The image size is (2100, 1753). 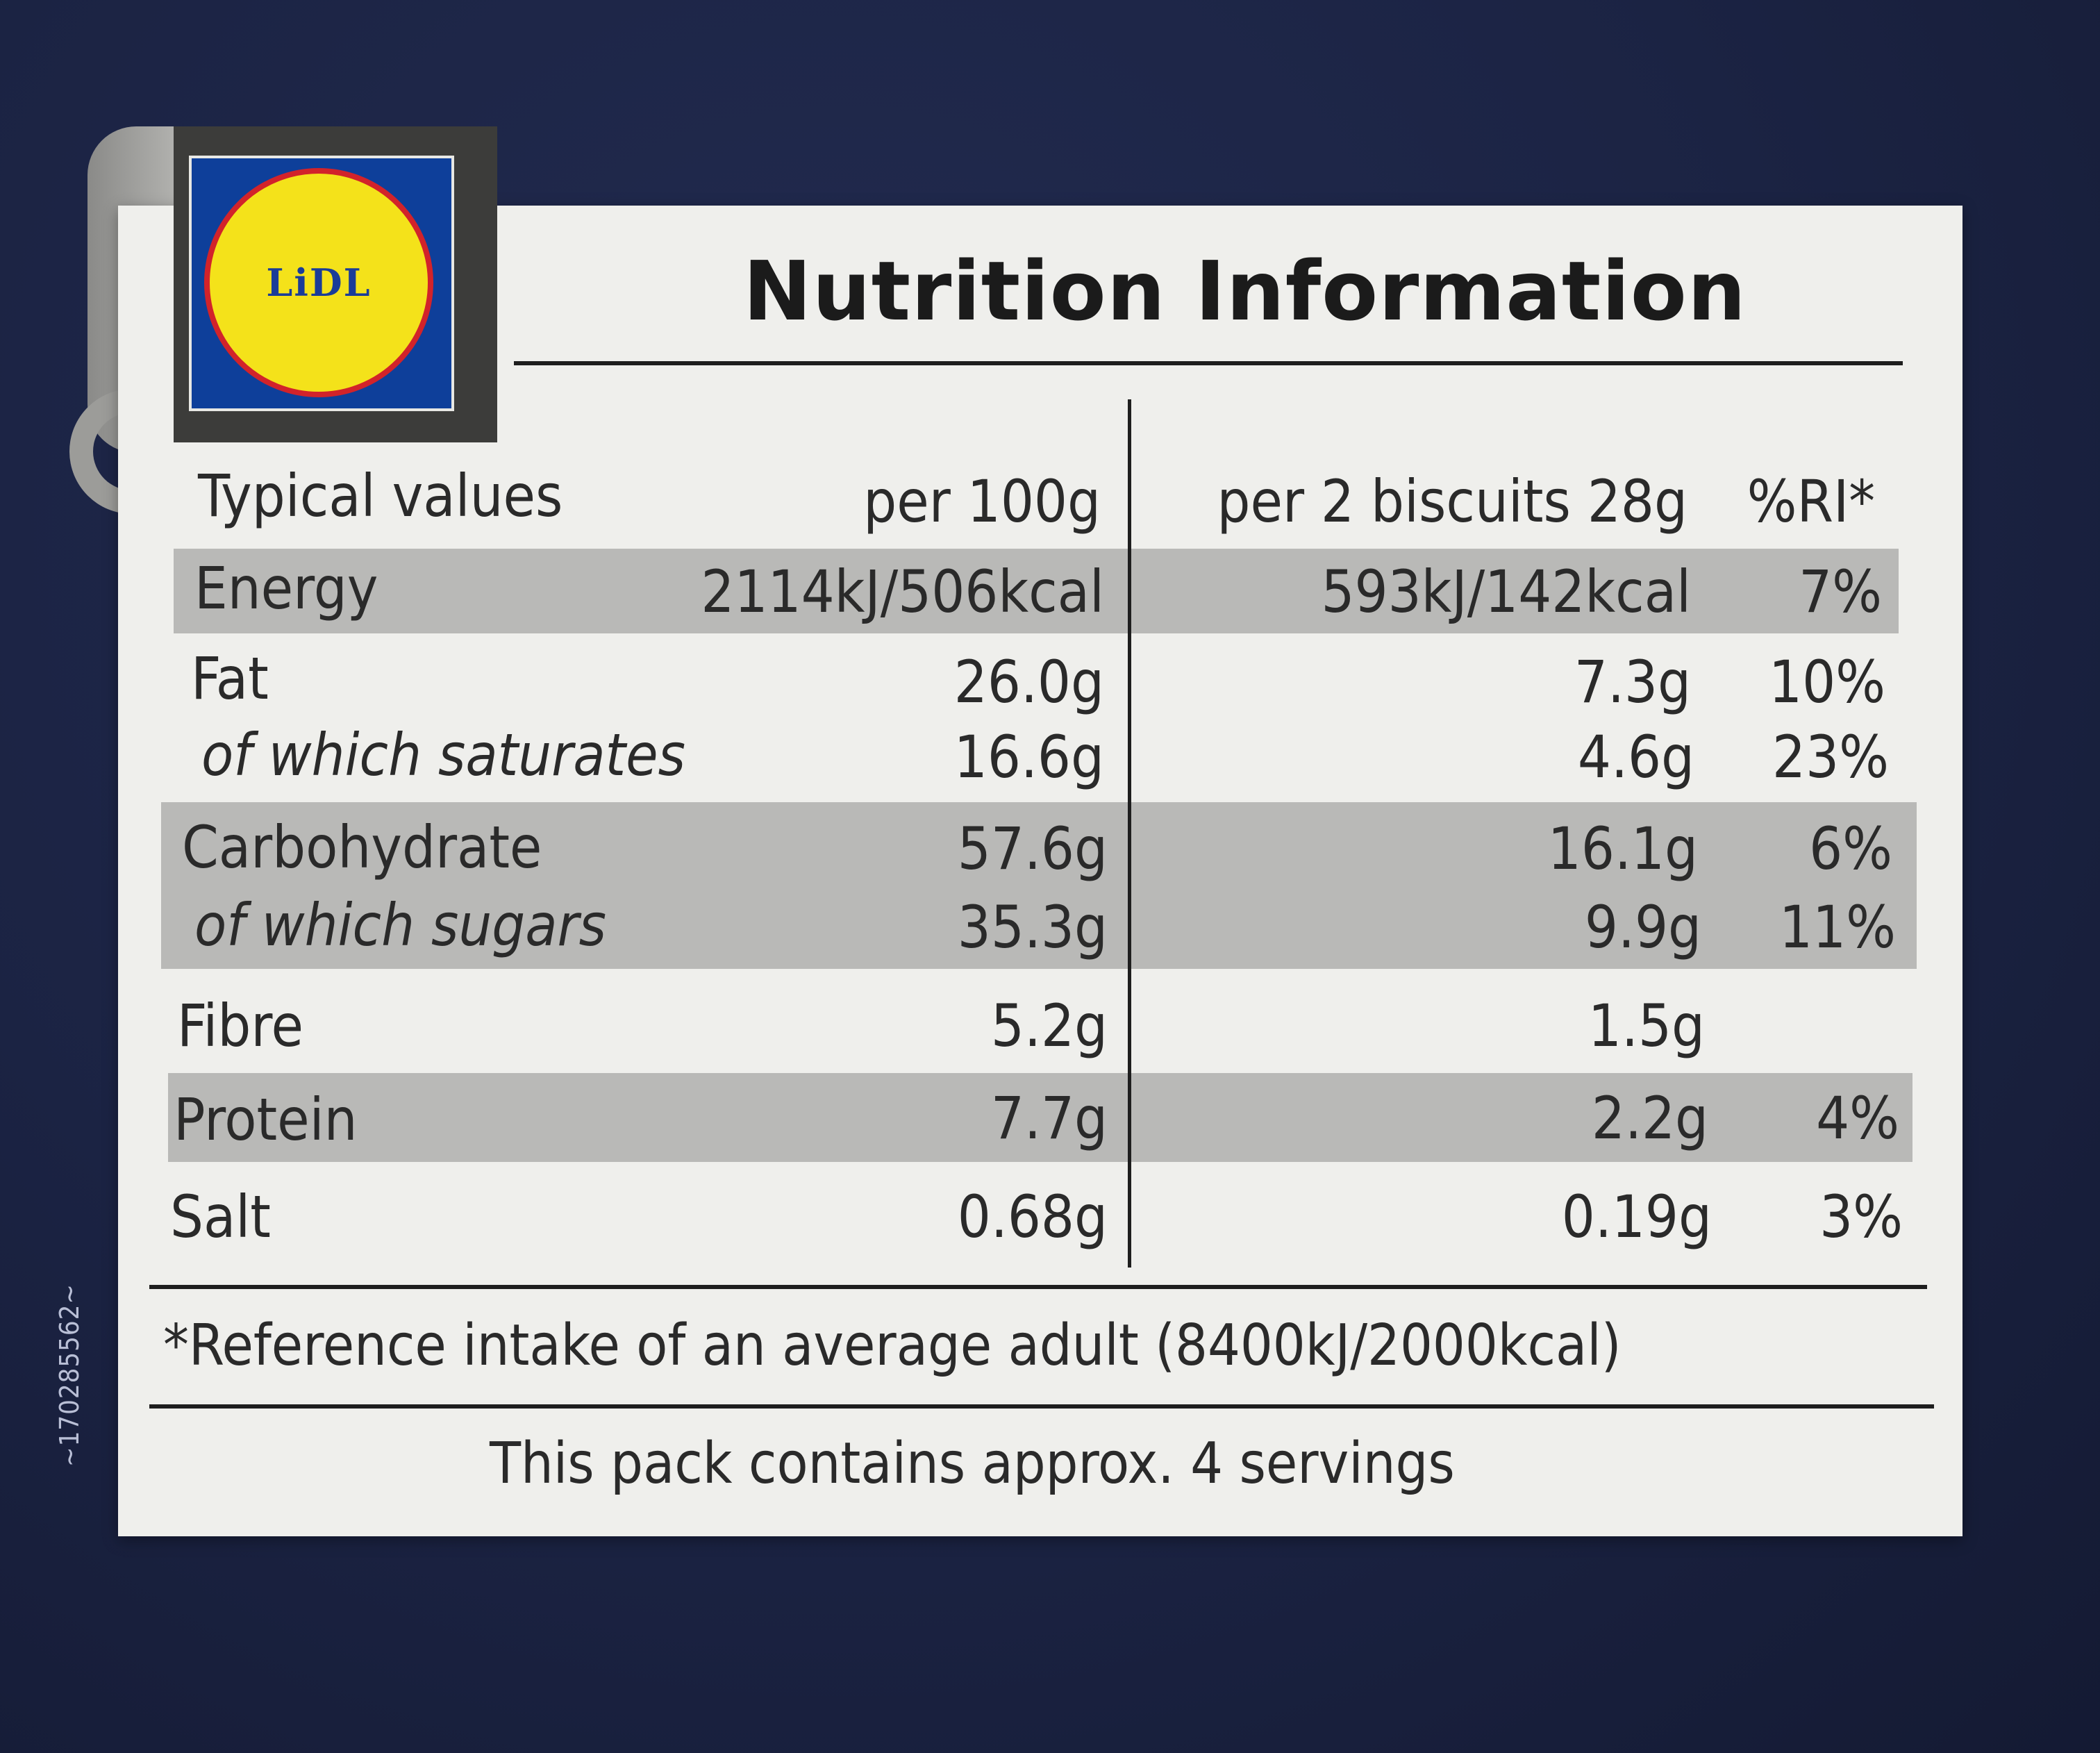 What do you see at coordinates (1632, 682) in the screenshot?
I see `row-serving-fat: 7.3g` at bounding box center [1632, 682].